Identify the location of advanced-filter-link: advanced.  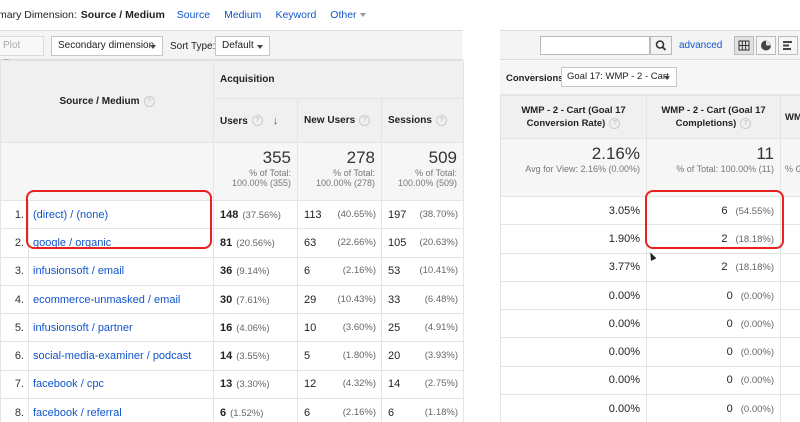
(701, 45).